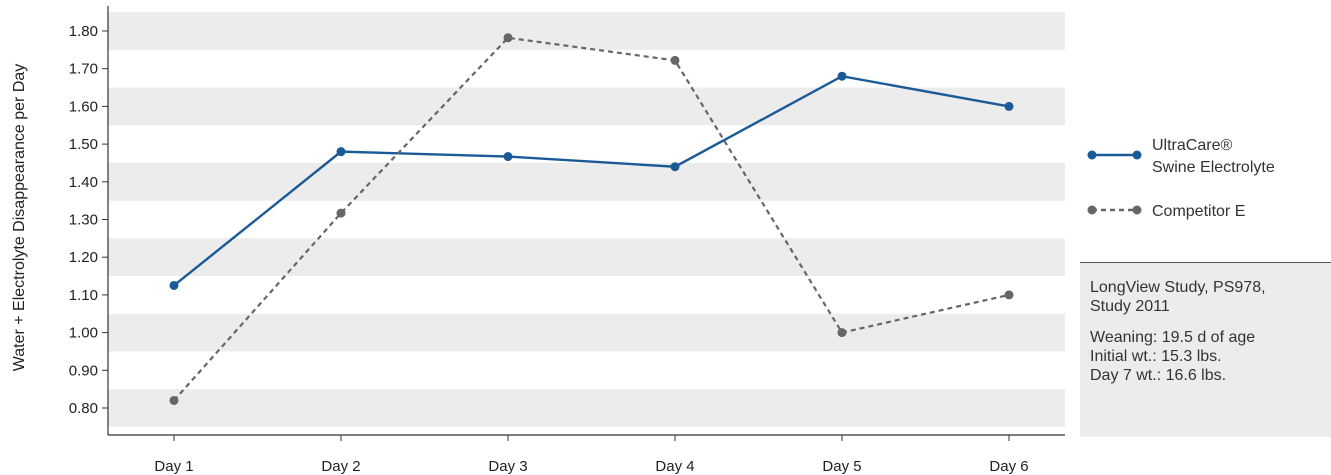  What do you see at coordinates (83, 408) in the screenshot?
I see `y-tick-label: 0.80` at bounding box center [83, 408].